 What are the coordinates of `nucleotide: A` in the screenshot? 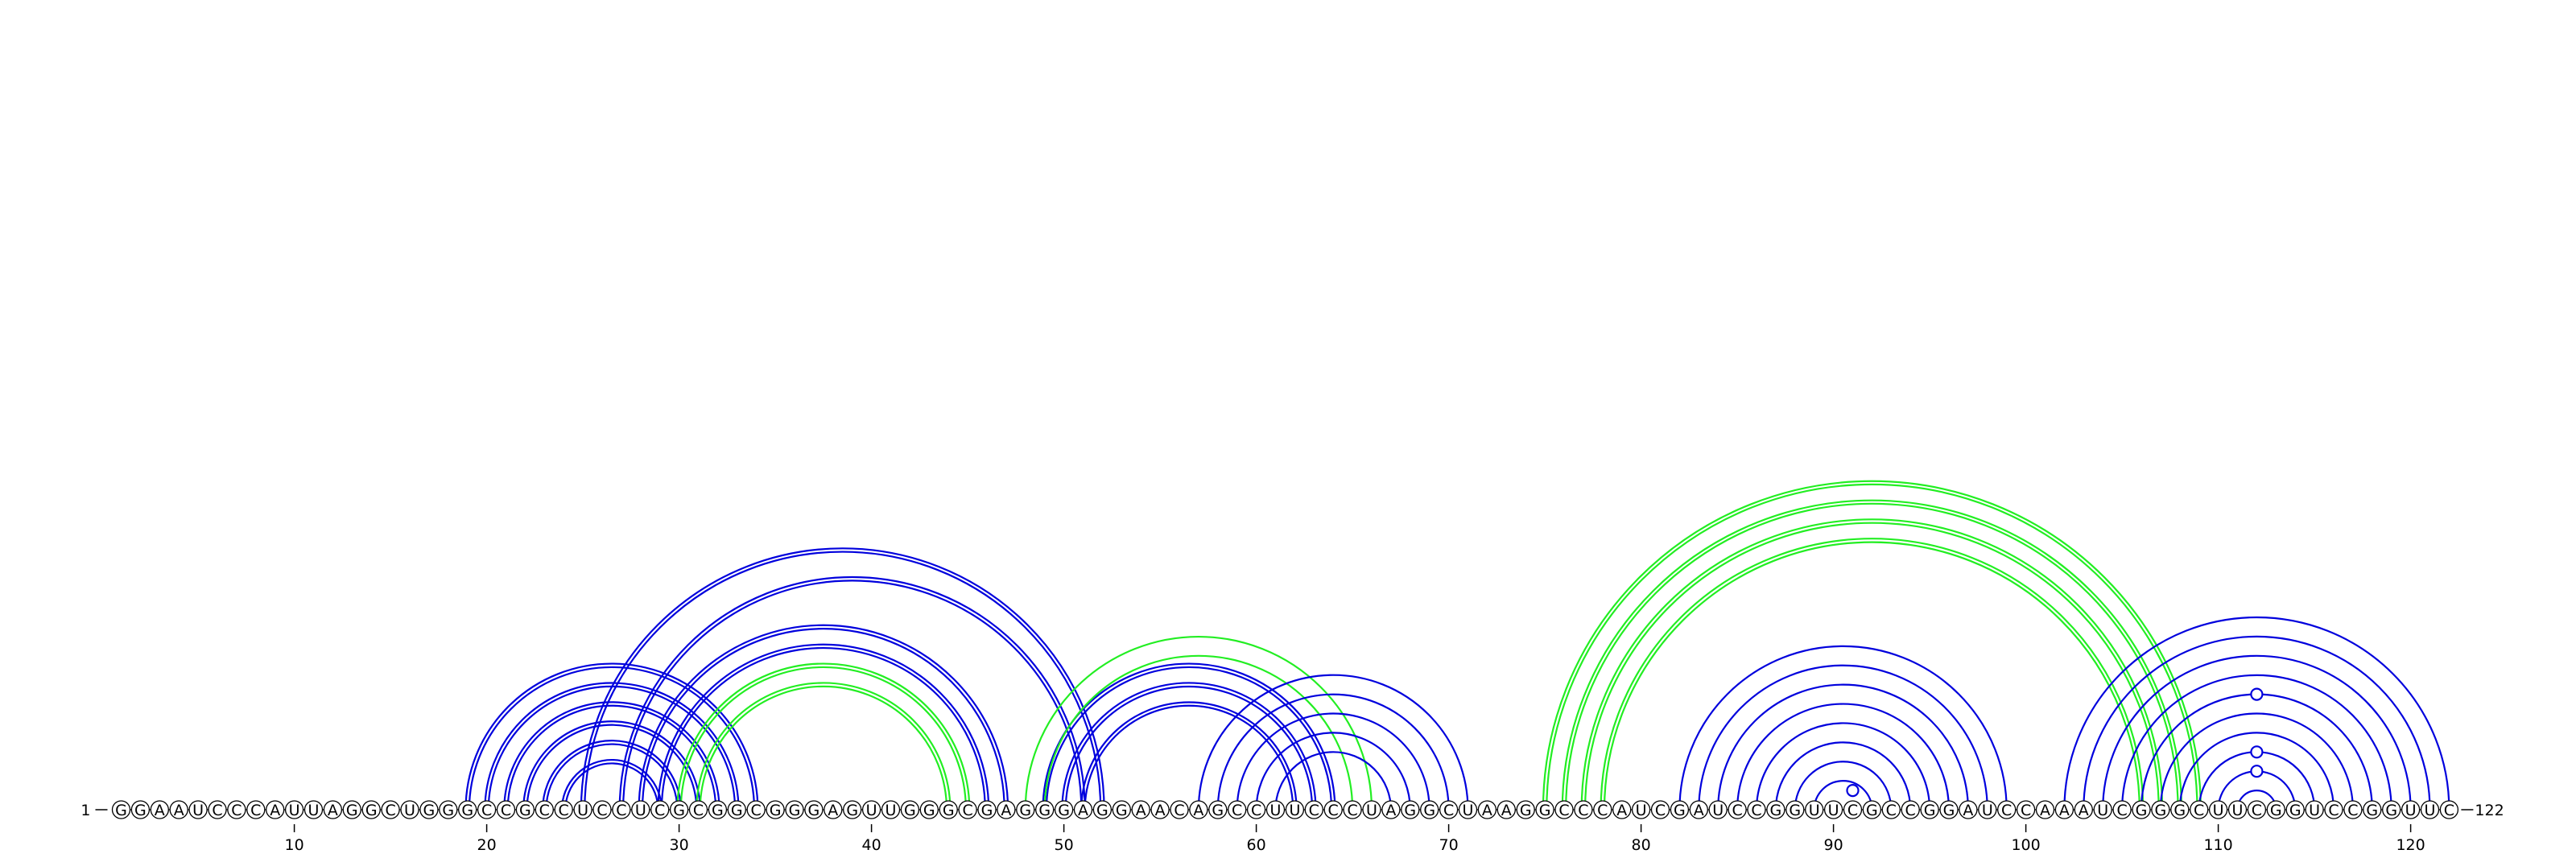 It's located at (275, 809).